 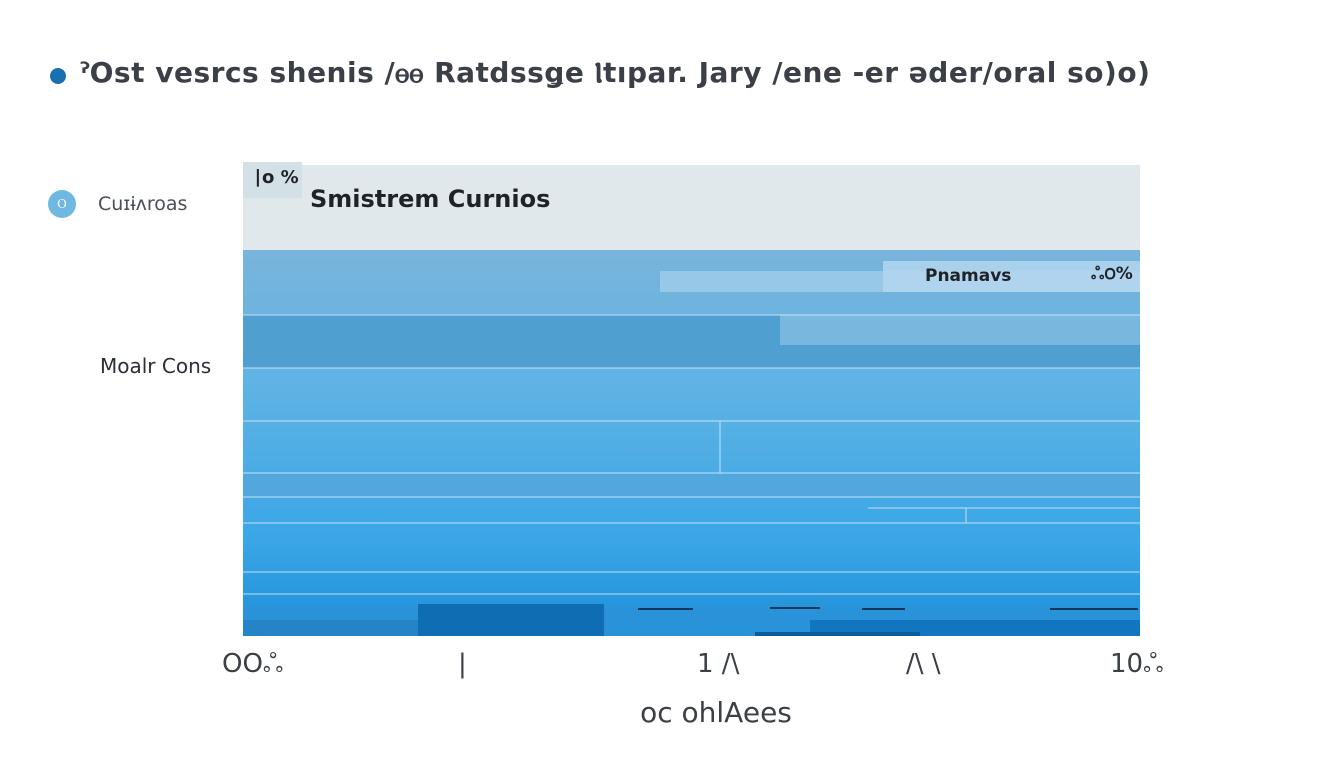 I want to click on legend-swatch-icon: Ⲟ, so click(x=62, y=204).